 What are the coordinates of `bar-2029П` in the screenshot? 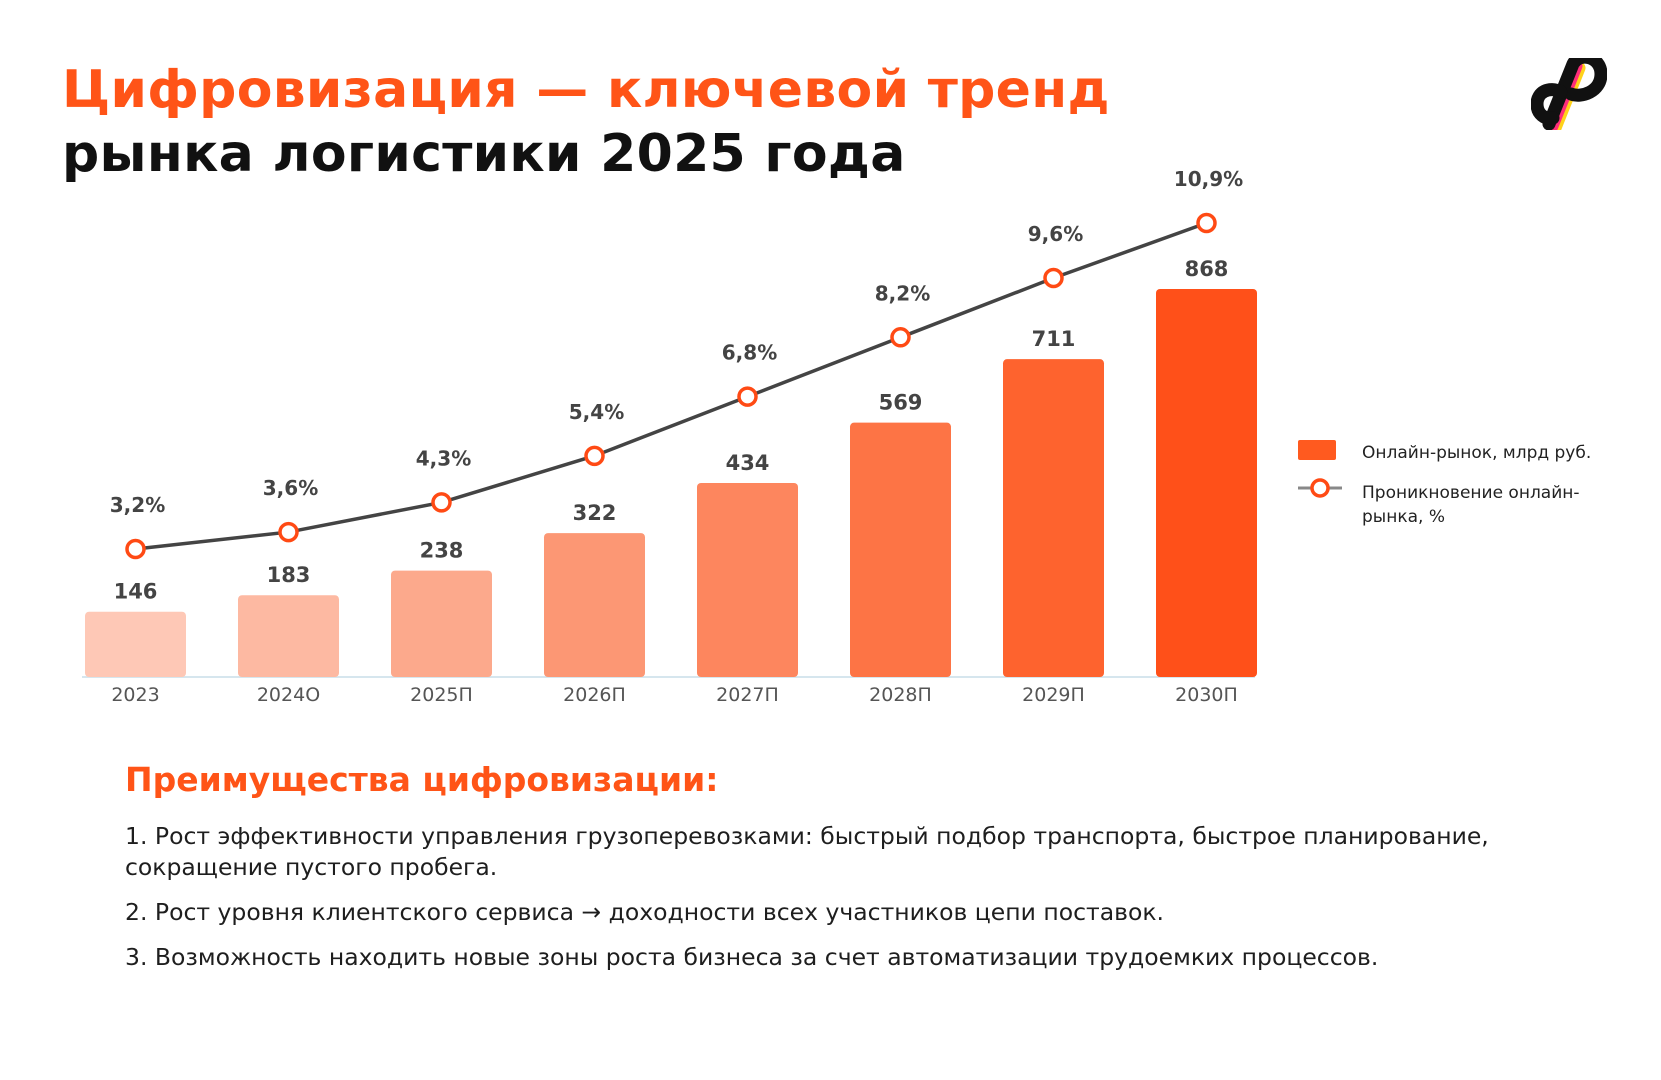 It's located at (1053, 518).